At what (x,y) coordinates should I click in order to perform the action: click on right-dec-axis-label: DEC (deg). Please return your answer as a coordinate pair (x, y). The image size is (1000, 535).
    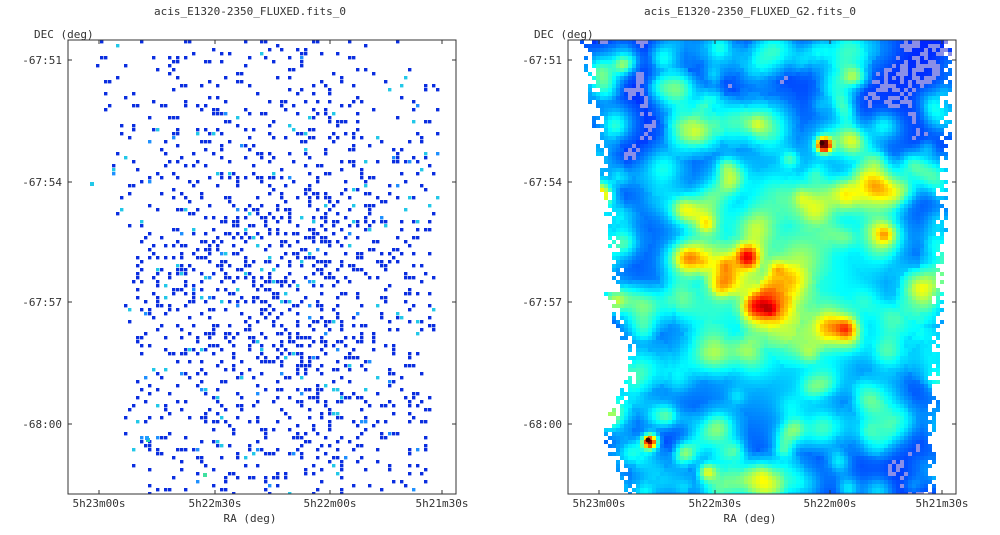
    Looking at the image, I should click on (564, 34).